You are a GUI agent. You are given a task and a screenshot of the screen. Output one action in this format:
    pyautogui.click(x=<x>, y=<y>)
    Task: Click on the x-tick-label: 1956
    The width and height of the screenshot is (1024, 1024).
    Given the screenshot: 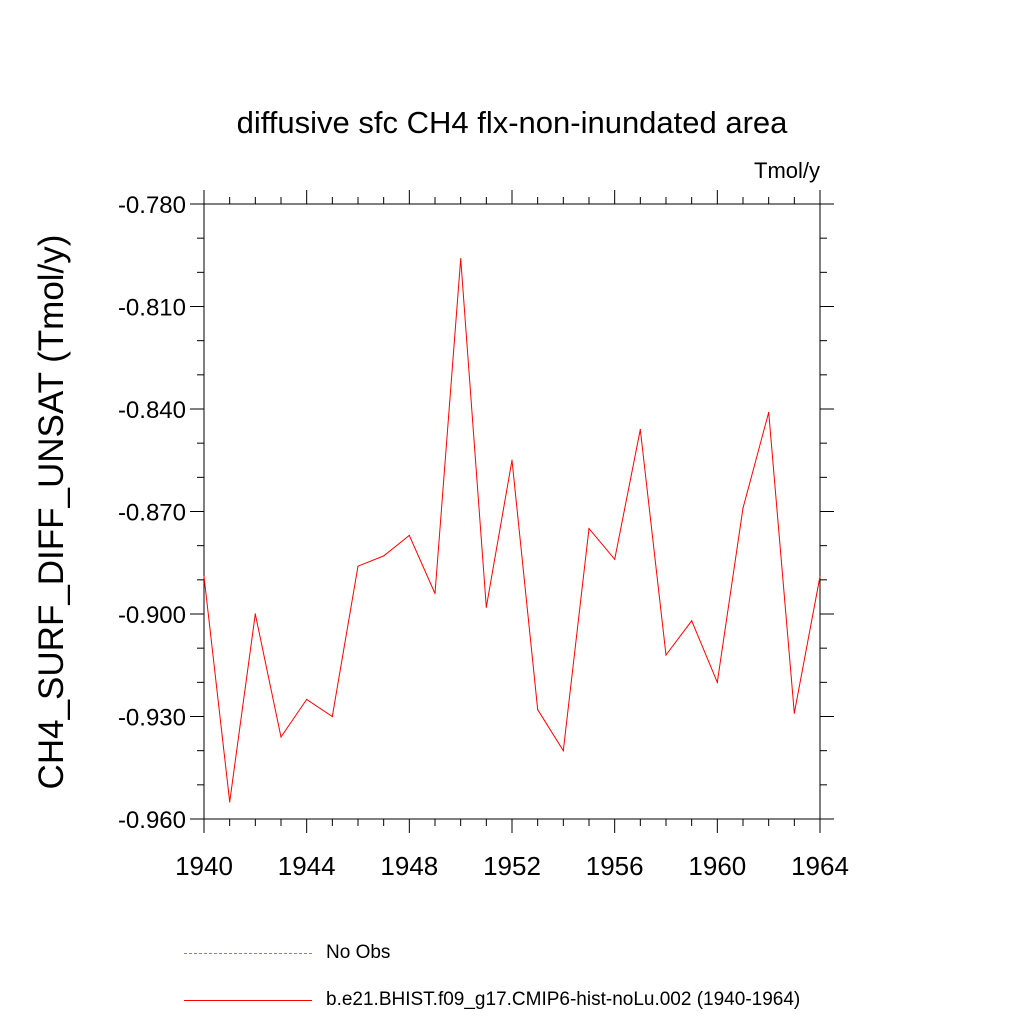 What is the action you would take?
    pyautogui.click(x=615, y=866)
    